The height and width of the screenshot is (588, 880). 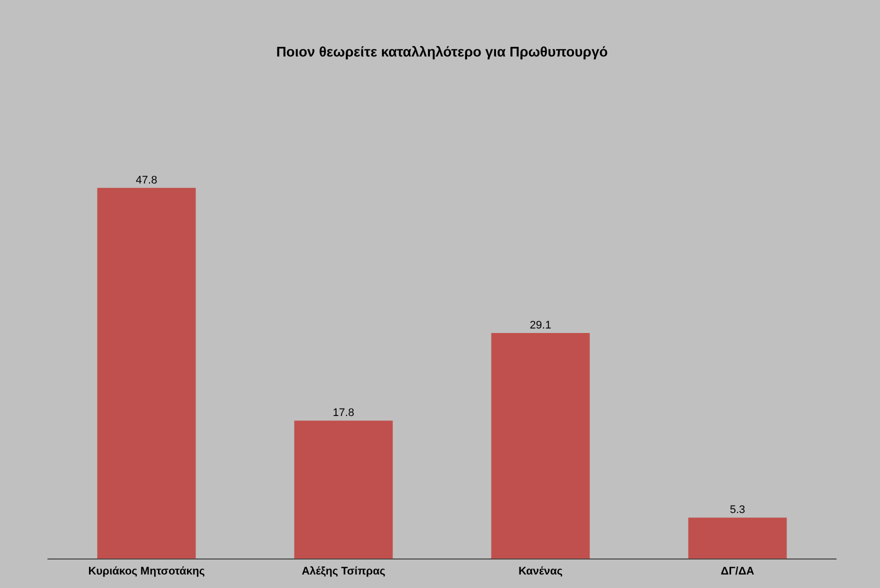 I want to click on data-label: 29.1, so click(x=541, y=326).